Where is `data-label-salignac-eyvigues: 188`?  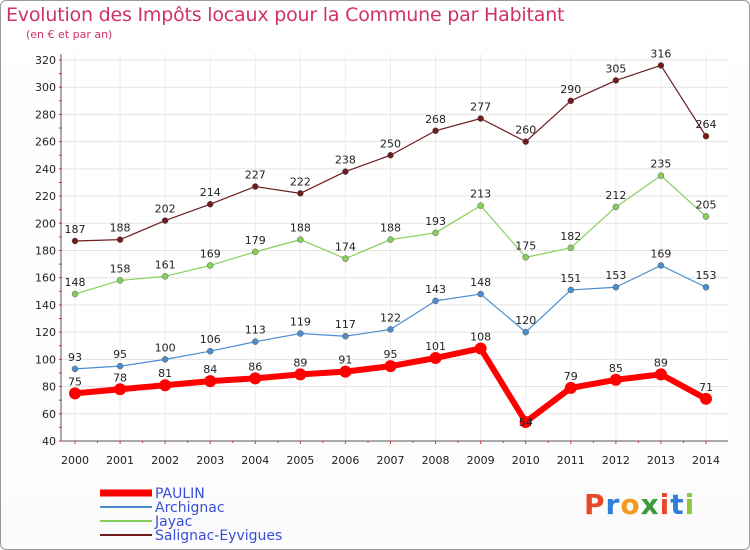
data-label-salignac-eyvigues: 188 is located at coordinates (120, 228).